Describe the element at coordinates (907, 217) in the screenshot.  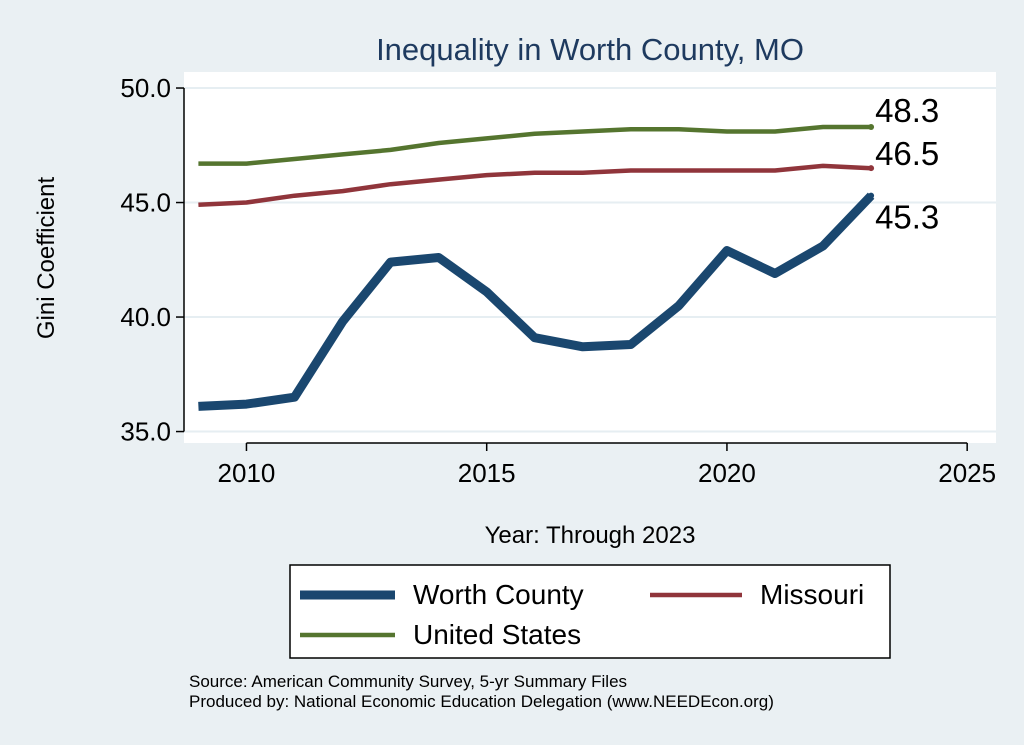
I see `end-label-worth-county: 45.3` at that location.